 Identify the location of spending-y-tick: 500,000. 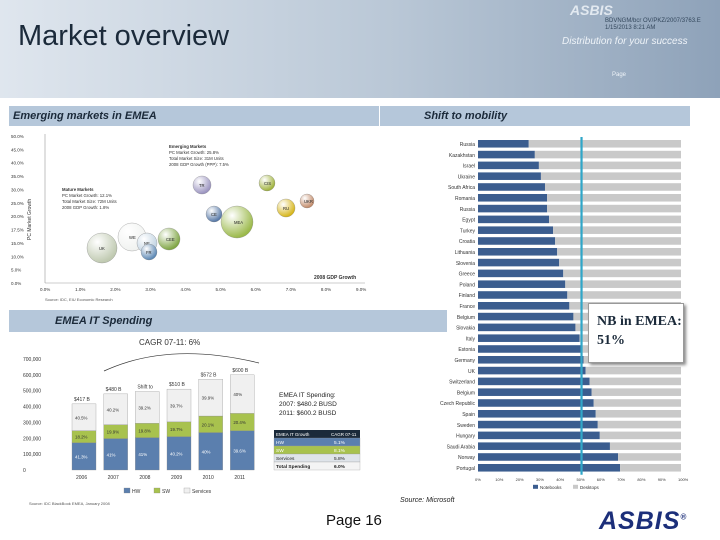
(32, 392).